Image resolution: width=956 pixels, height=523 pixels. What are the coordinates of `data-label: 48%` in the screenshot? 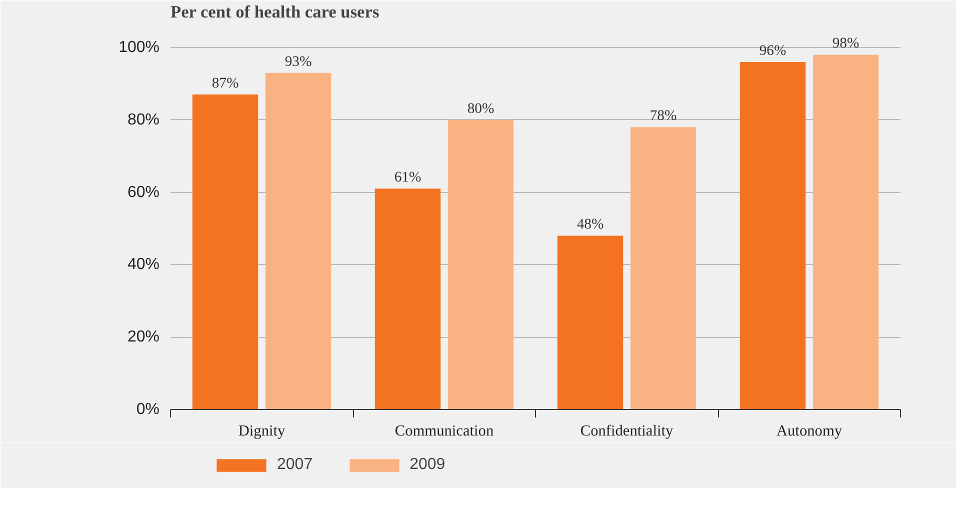 It's located at (590, 224).